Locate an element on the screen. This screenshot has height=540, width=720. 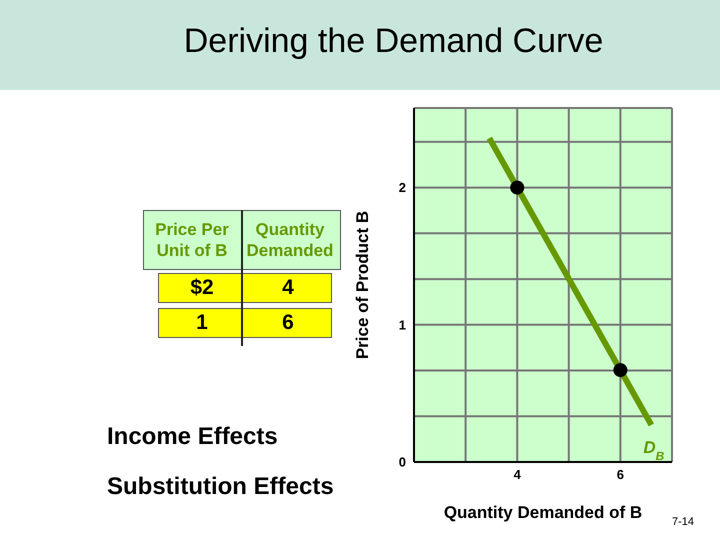
text: Income Effects is located at coordinates (192, 437).